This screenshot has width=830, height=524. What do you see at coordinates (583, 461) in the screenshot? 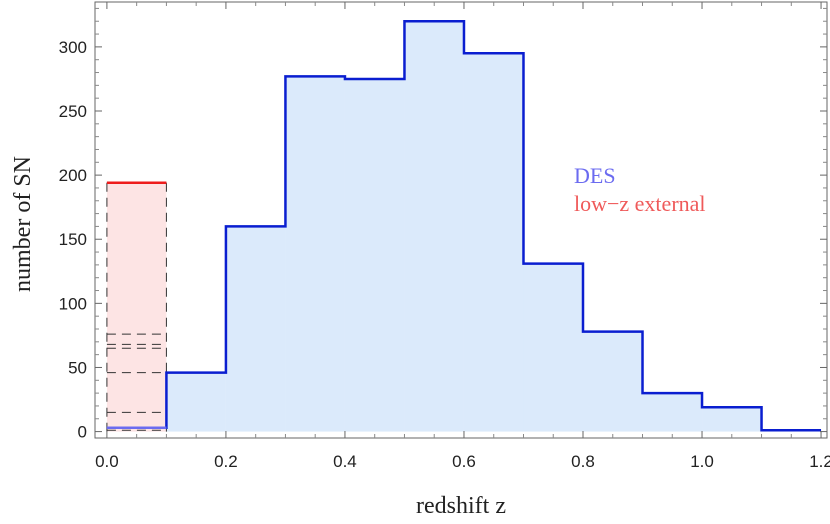
I see `x-tick-label: 0.8` at bounding box center [583, 461].